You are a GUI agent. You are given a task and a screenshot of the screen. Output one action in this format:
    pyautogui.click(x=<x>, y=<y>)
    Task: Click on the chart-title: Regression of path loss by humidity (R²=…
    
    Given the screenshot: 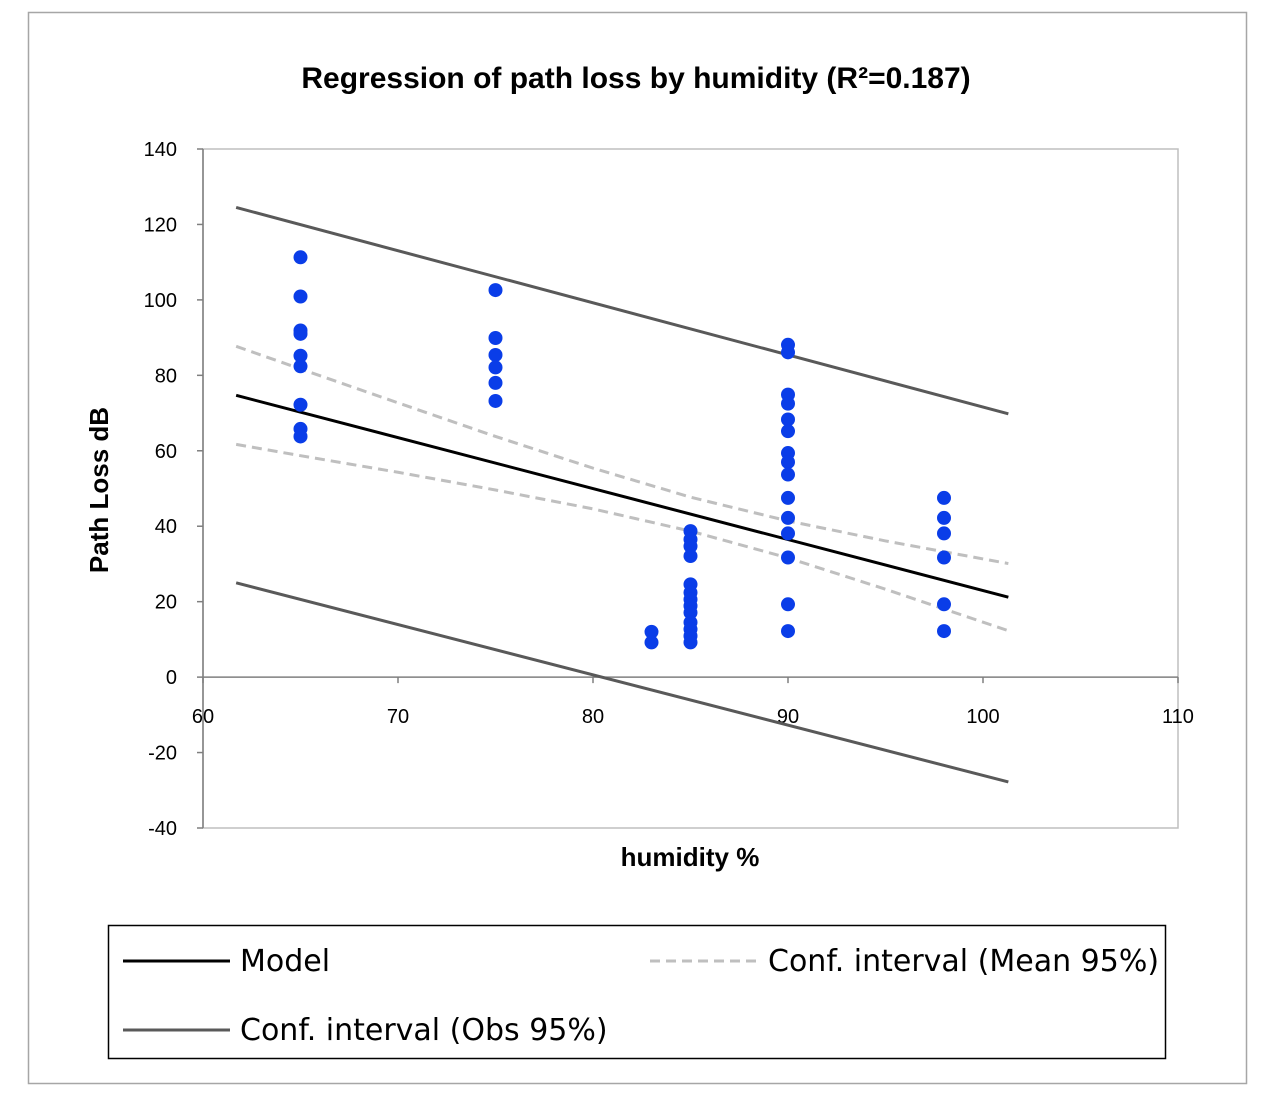 What is the action you would take?
    pyautogui.click(x=635, y=78)
    